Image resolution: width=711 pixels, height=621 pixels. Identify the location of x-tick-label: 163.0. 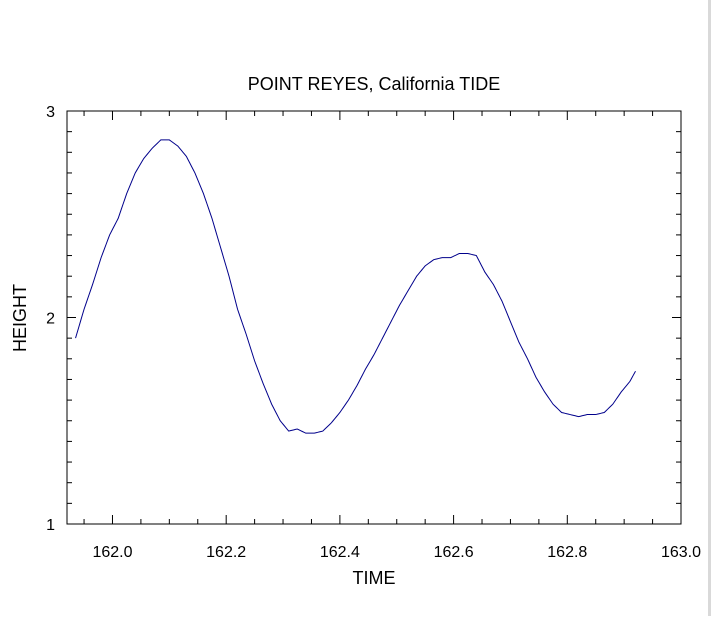
(681, 552).